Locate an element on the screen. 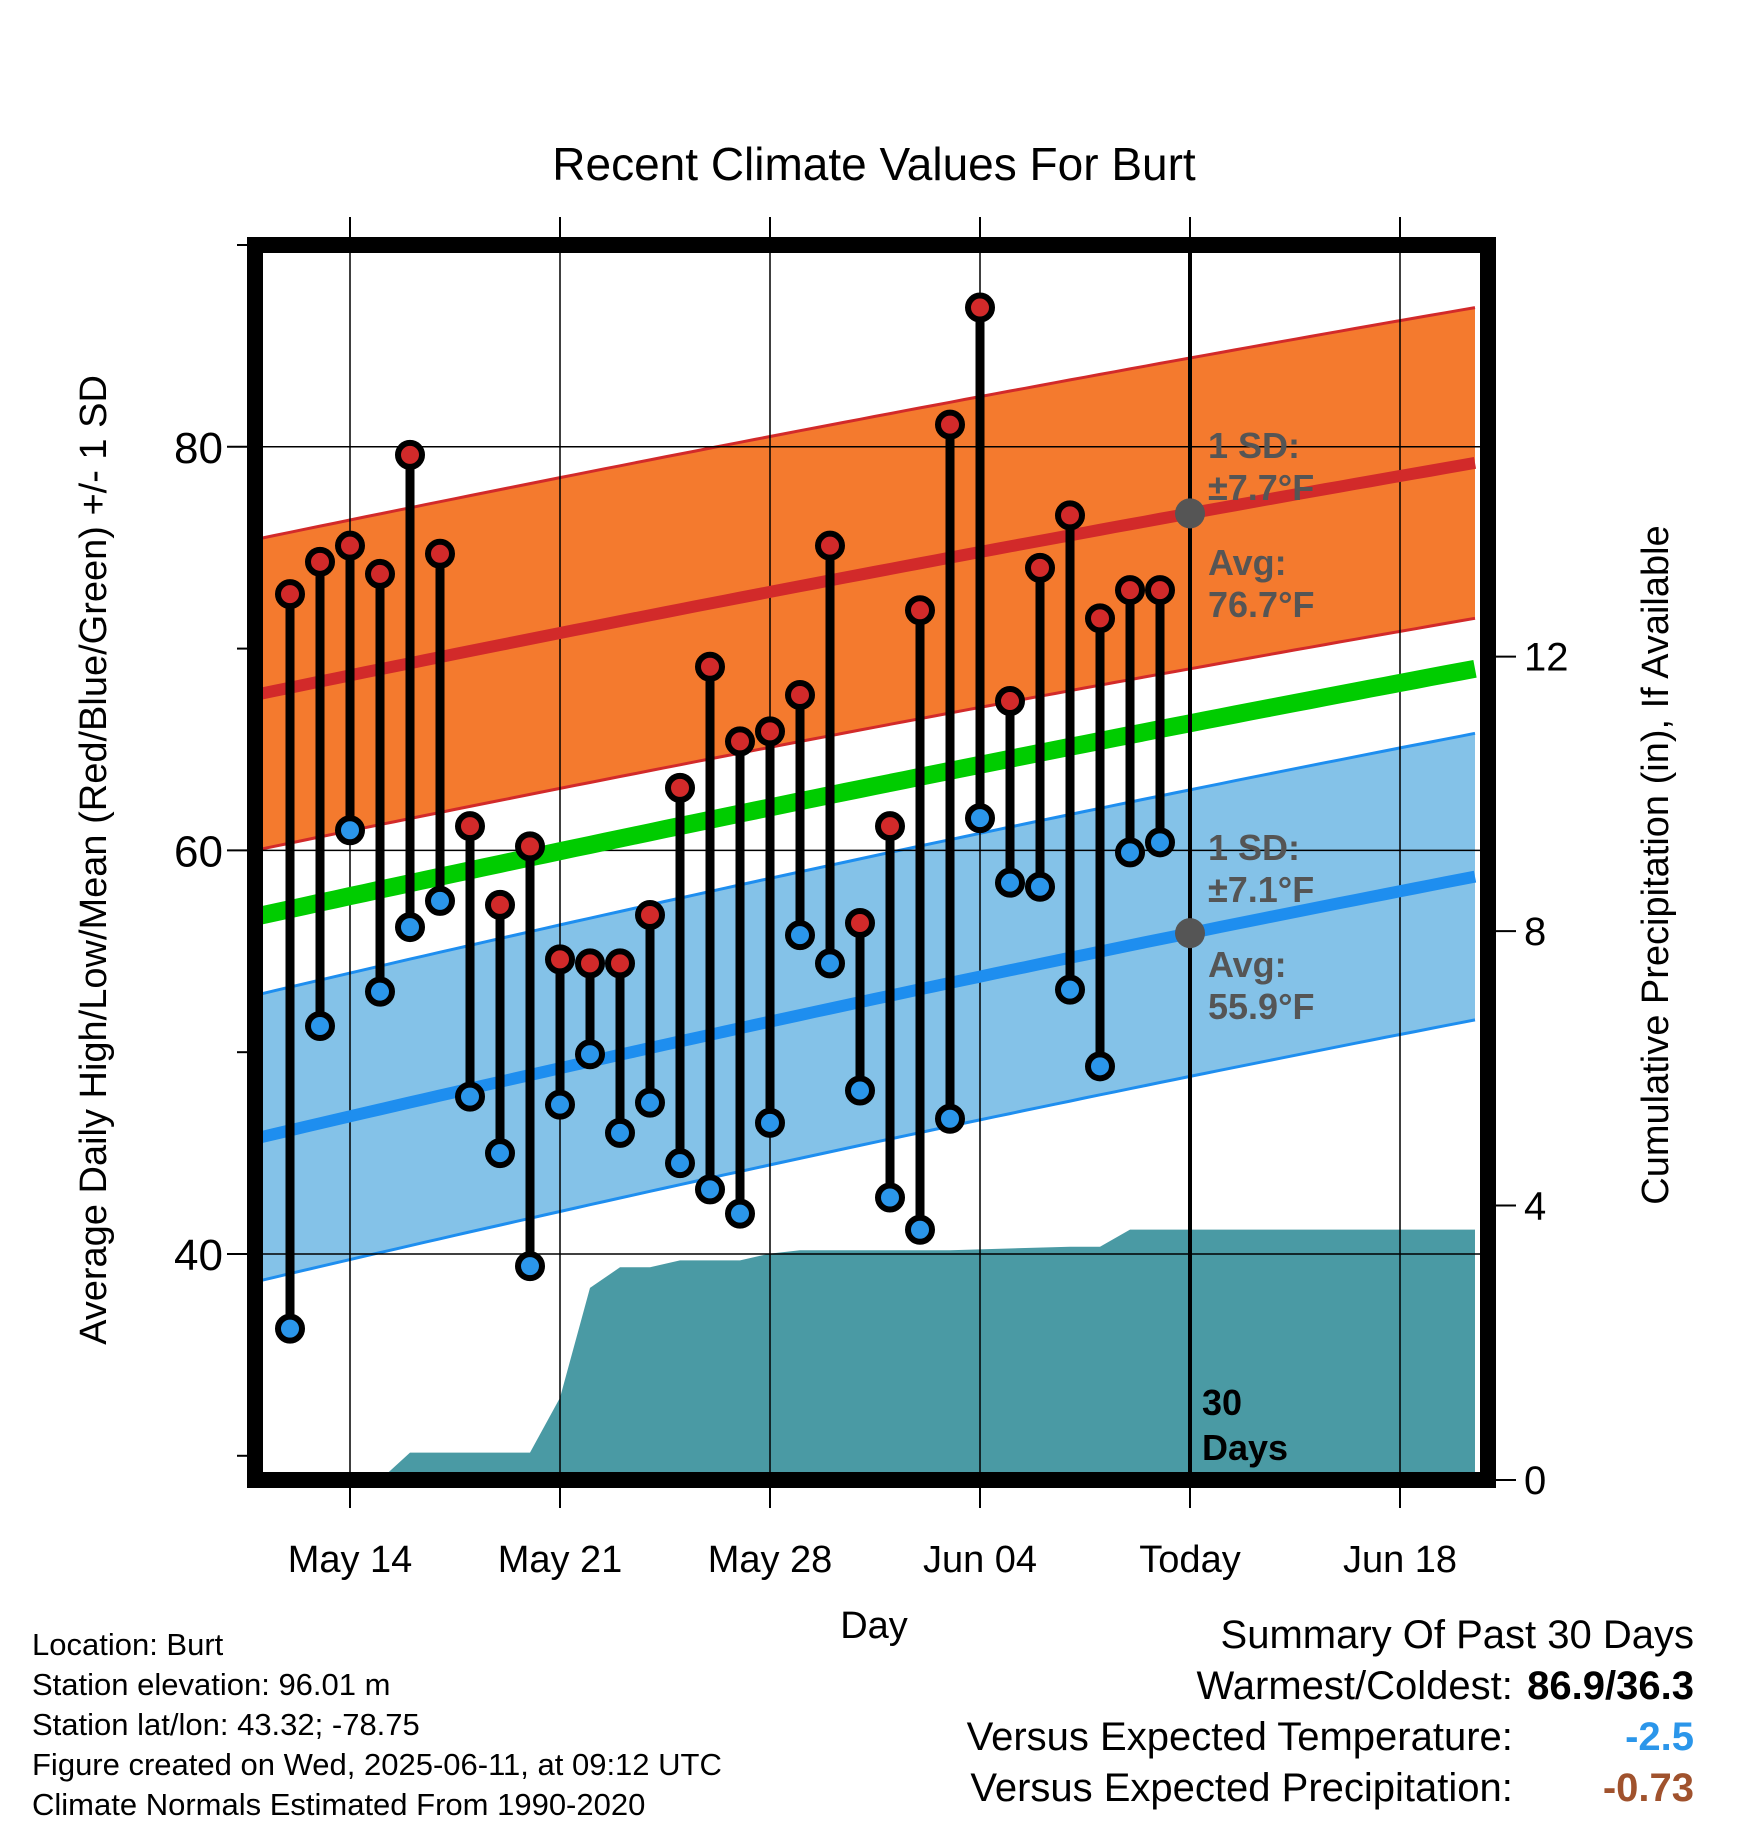 The image size is (1748, 1828). mean-normal-line is located at coordinates (866, 793).